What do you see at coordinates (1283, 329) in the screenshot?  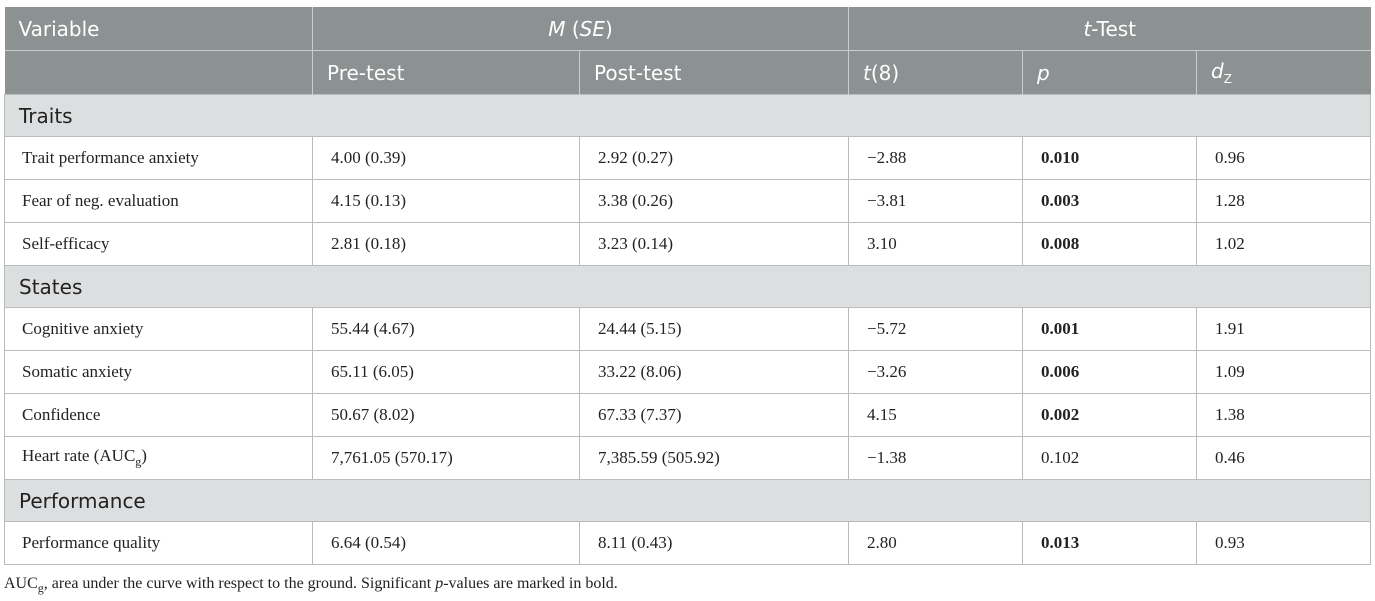 I see `cell-dz: 1.91` at bounding box center [1283, 329].